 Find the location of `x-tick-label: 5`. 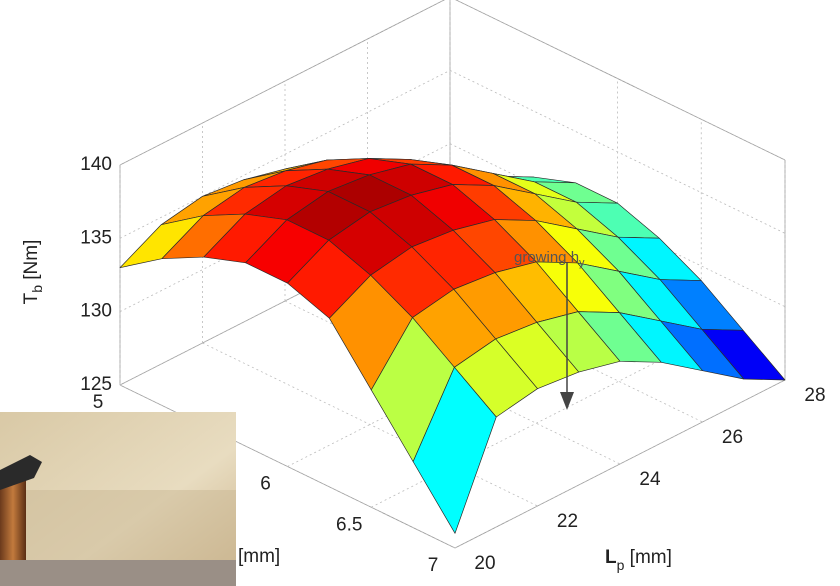

x-tick-label: 5 is located at coordinates (98, 402).